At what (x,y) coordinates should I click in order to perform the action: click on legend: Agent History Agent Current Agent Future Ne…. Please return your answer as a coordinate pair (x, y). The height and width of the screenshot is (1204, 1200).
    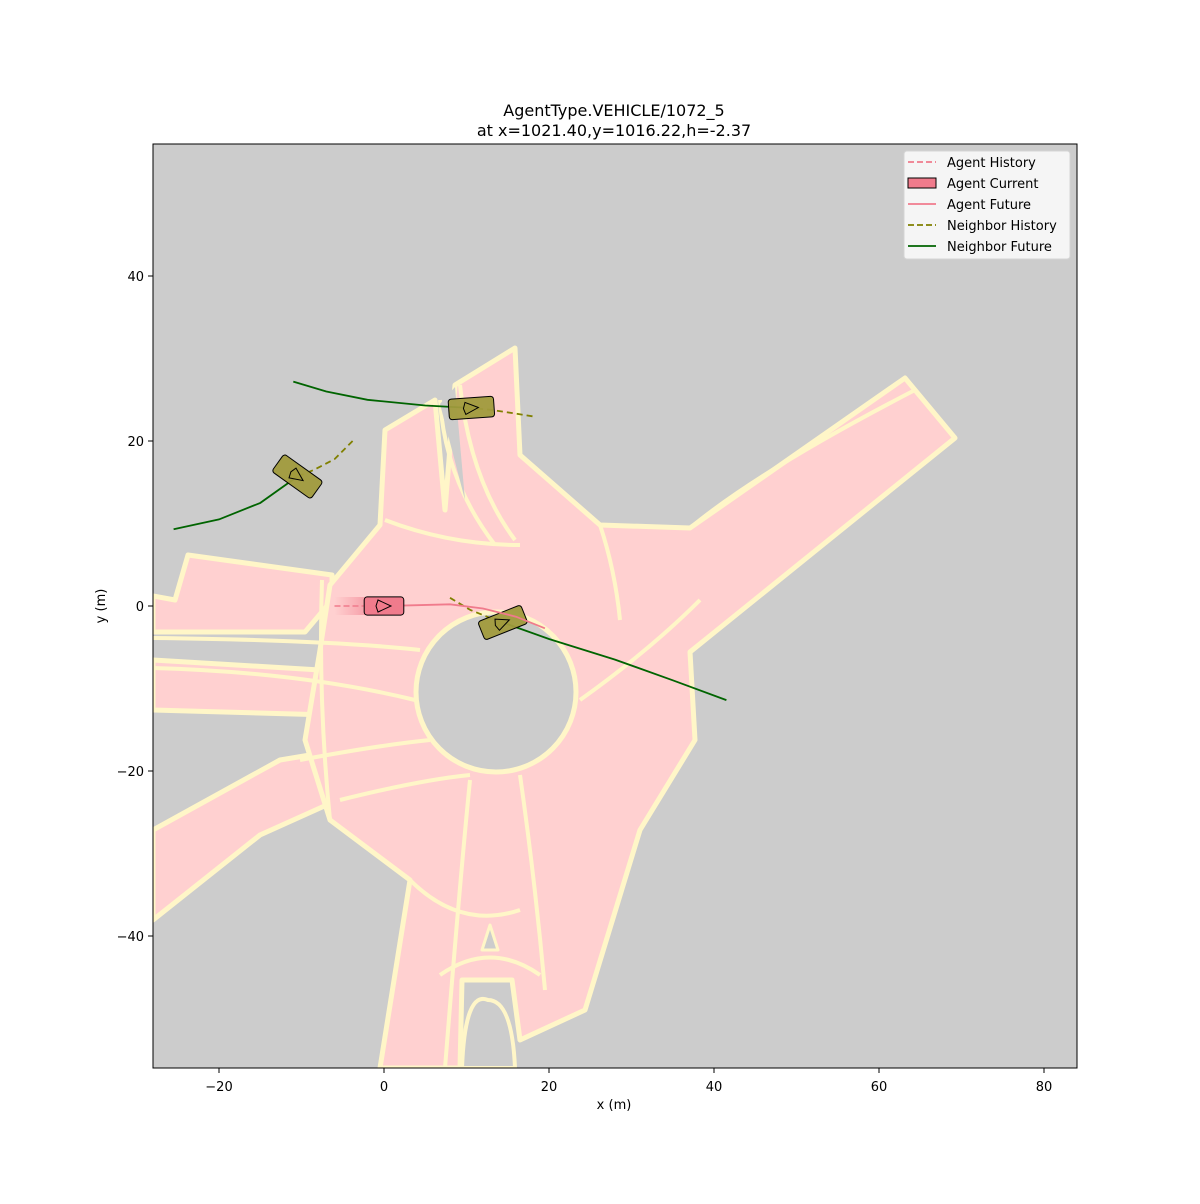
    Looking at the image, I should click on (987, 205).